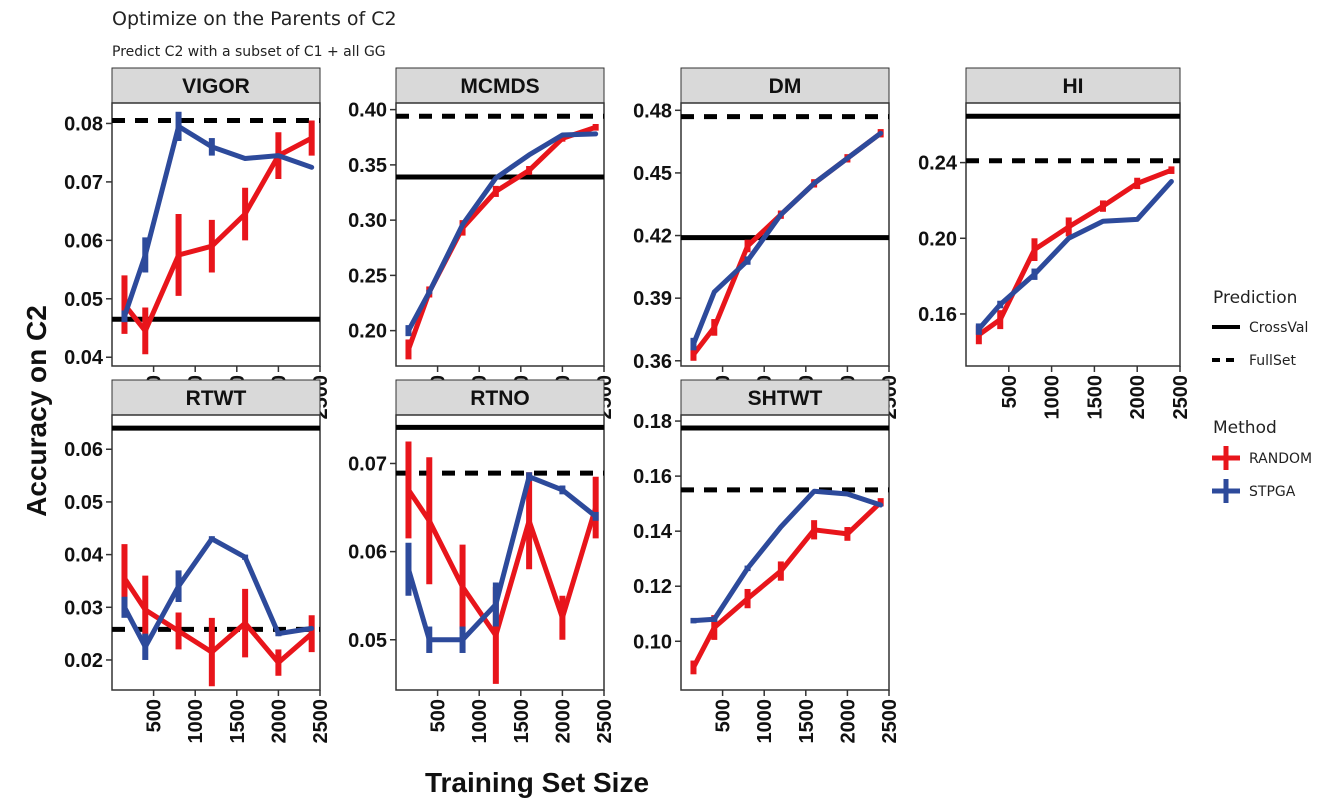  Describe the element at coordinates (254, 19) in the screenshot. I see `figure-title: Optimize on the Parents of C2` at that location.